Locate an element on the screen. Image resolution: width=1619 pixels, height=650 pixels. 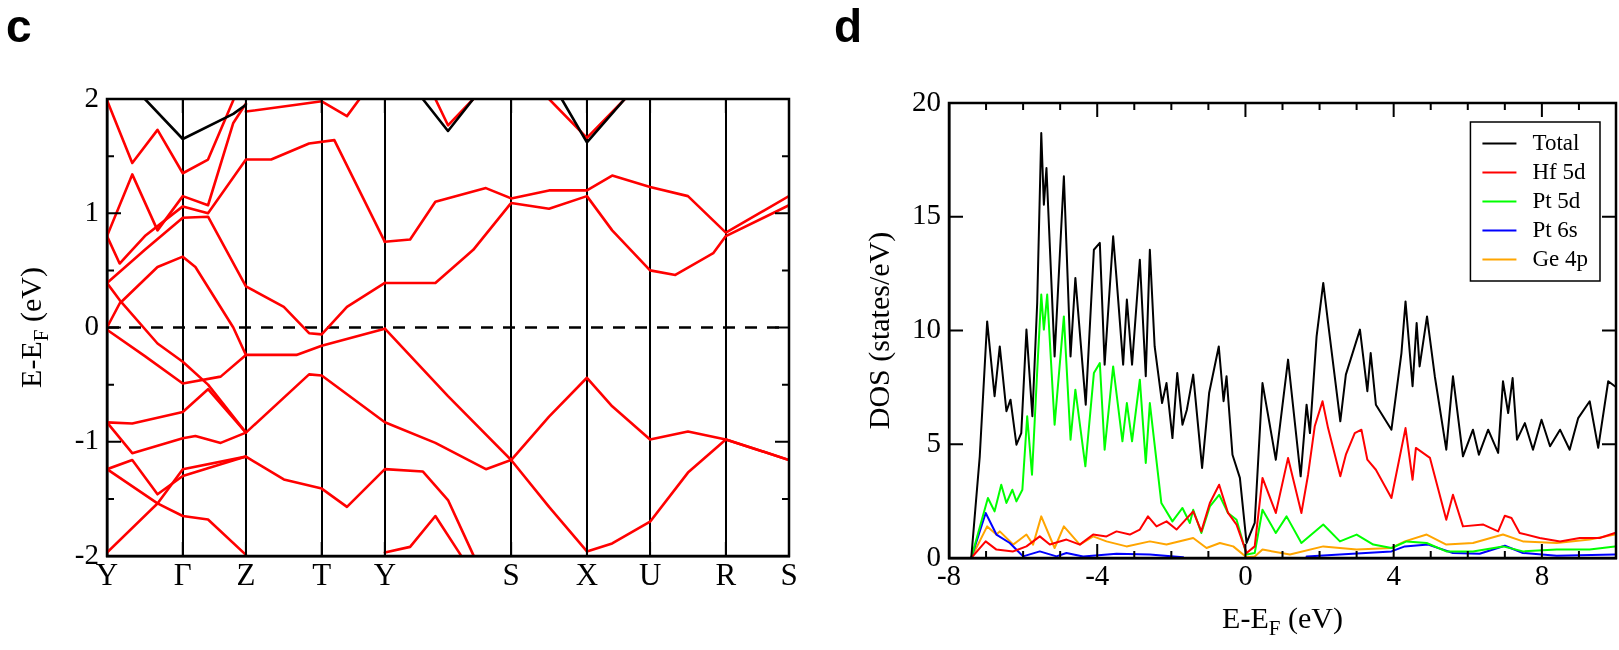
x-tick-label: Γ is located at coordinates (182, 574).